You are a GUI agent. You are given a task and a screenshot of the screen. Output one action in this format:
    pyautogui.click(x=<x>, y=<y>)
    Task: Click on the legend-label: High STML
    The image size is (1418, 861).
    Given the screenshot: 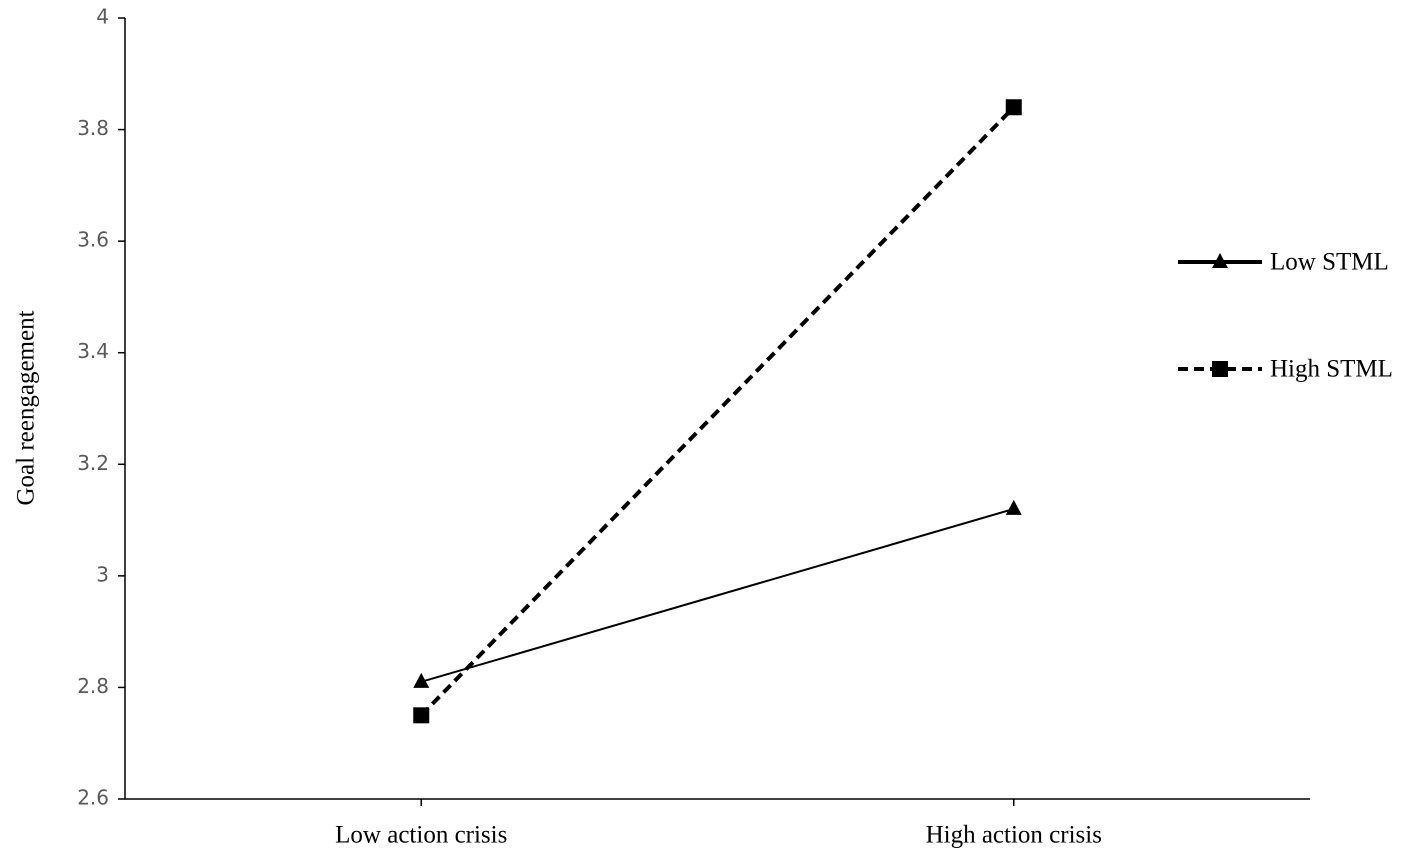 What is the action you would take?
    pyautogui.click(x=1331, y=369)
    